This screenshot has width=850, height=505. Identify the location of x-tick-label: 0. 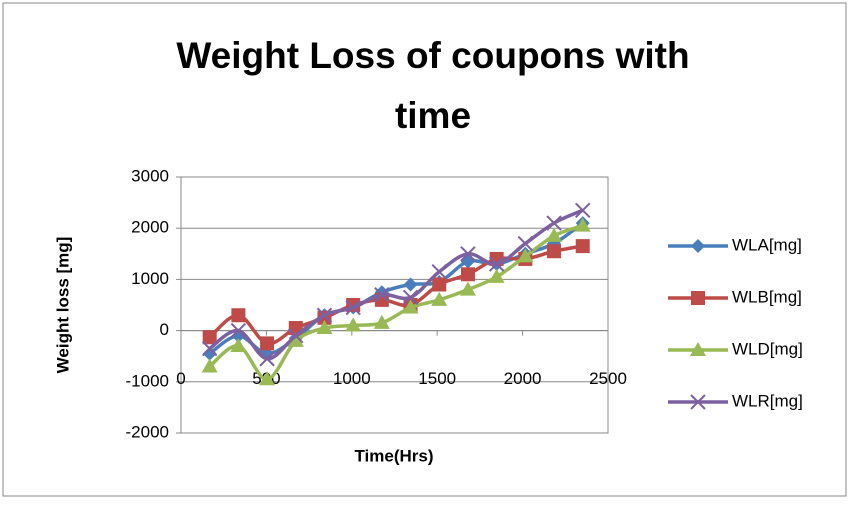
(180, 378).